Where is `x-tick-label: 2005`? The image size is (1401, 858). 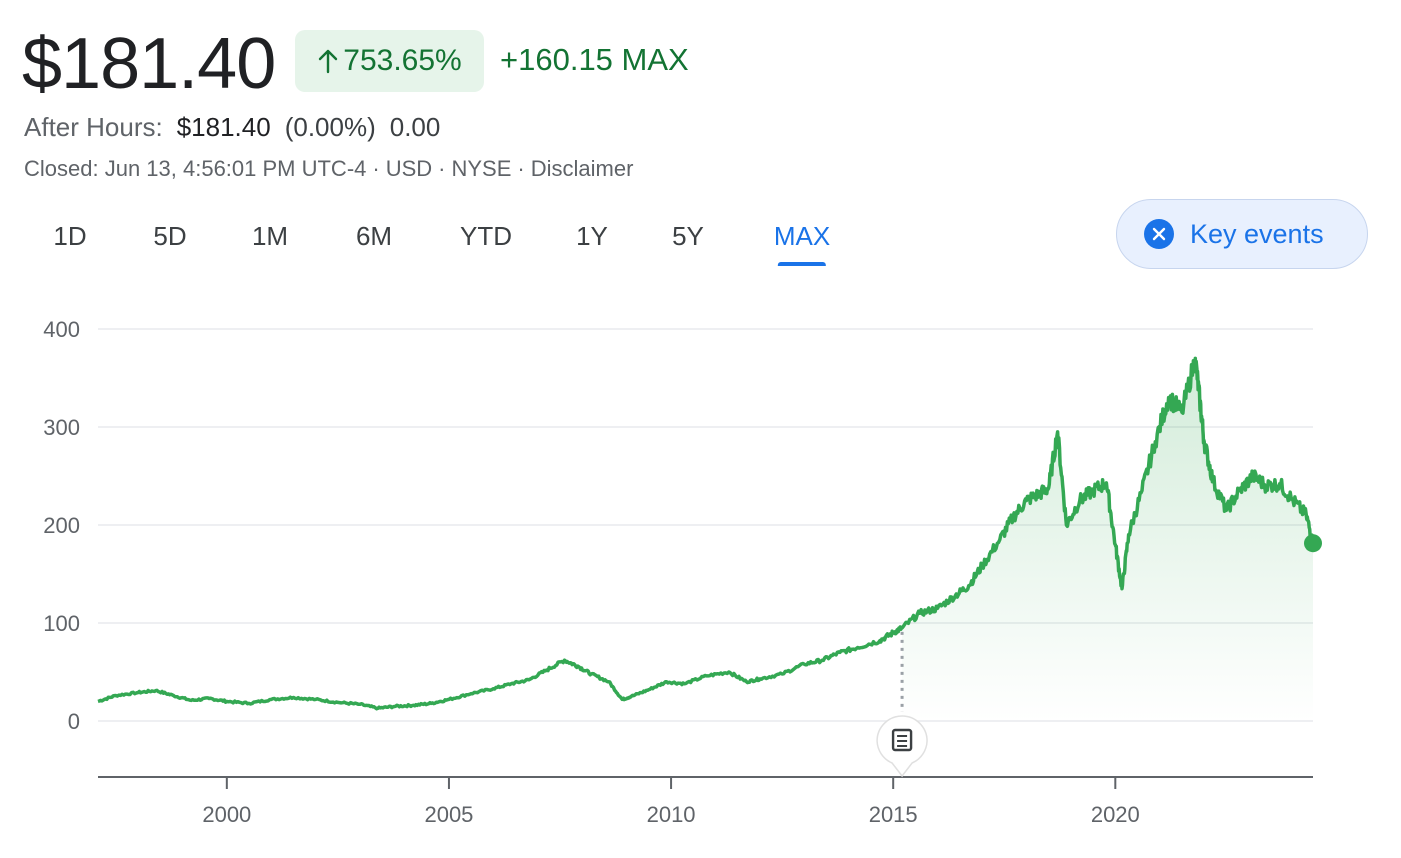 x-tick-label: 2005 is located at coordinates (448, 814).